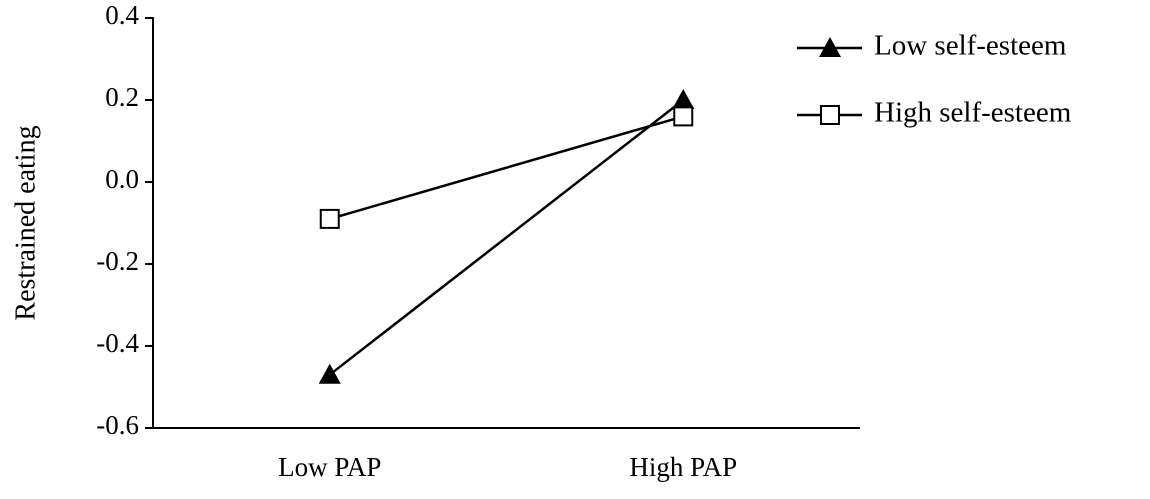 This screenshot has height=499, width=1150. I want to click on y-tick-label: 0.0, so click(122, 179).